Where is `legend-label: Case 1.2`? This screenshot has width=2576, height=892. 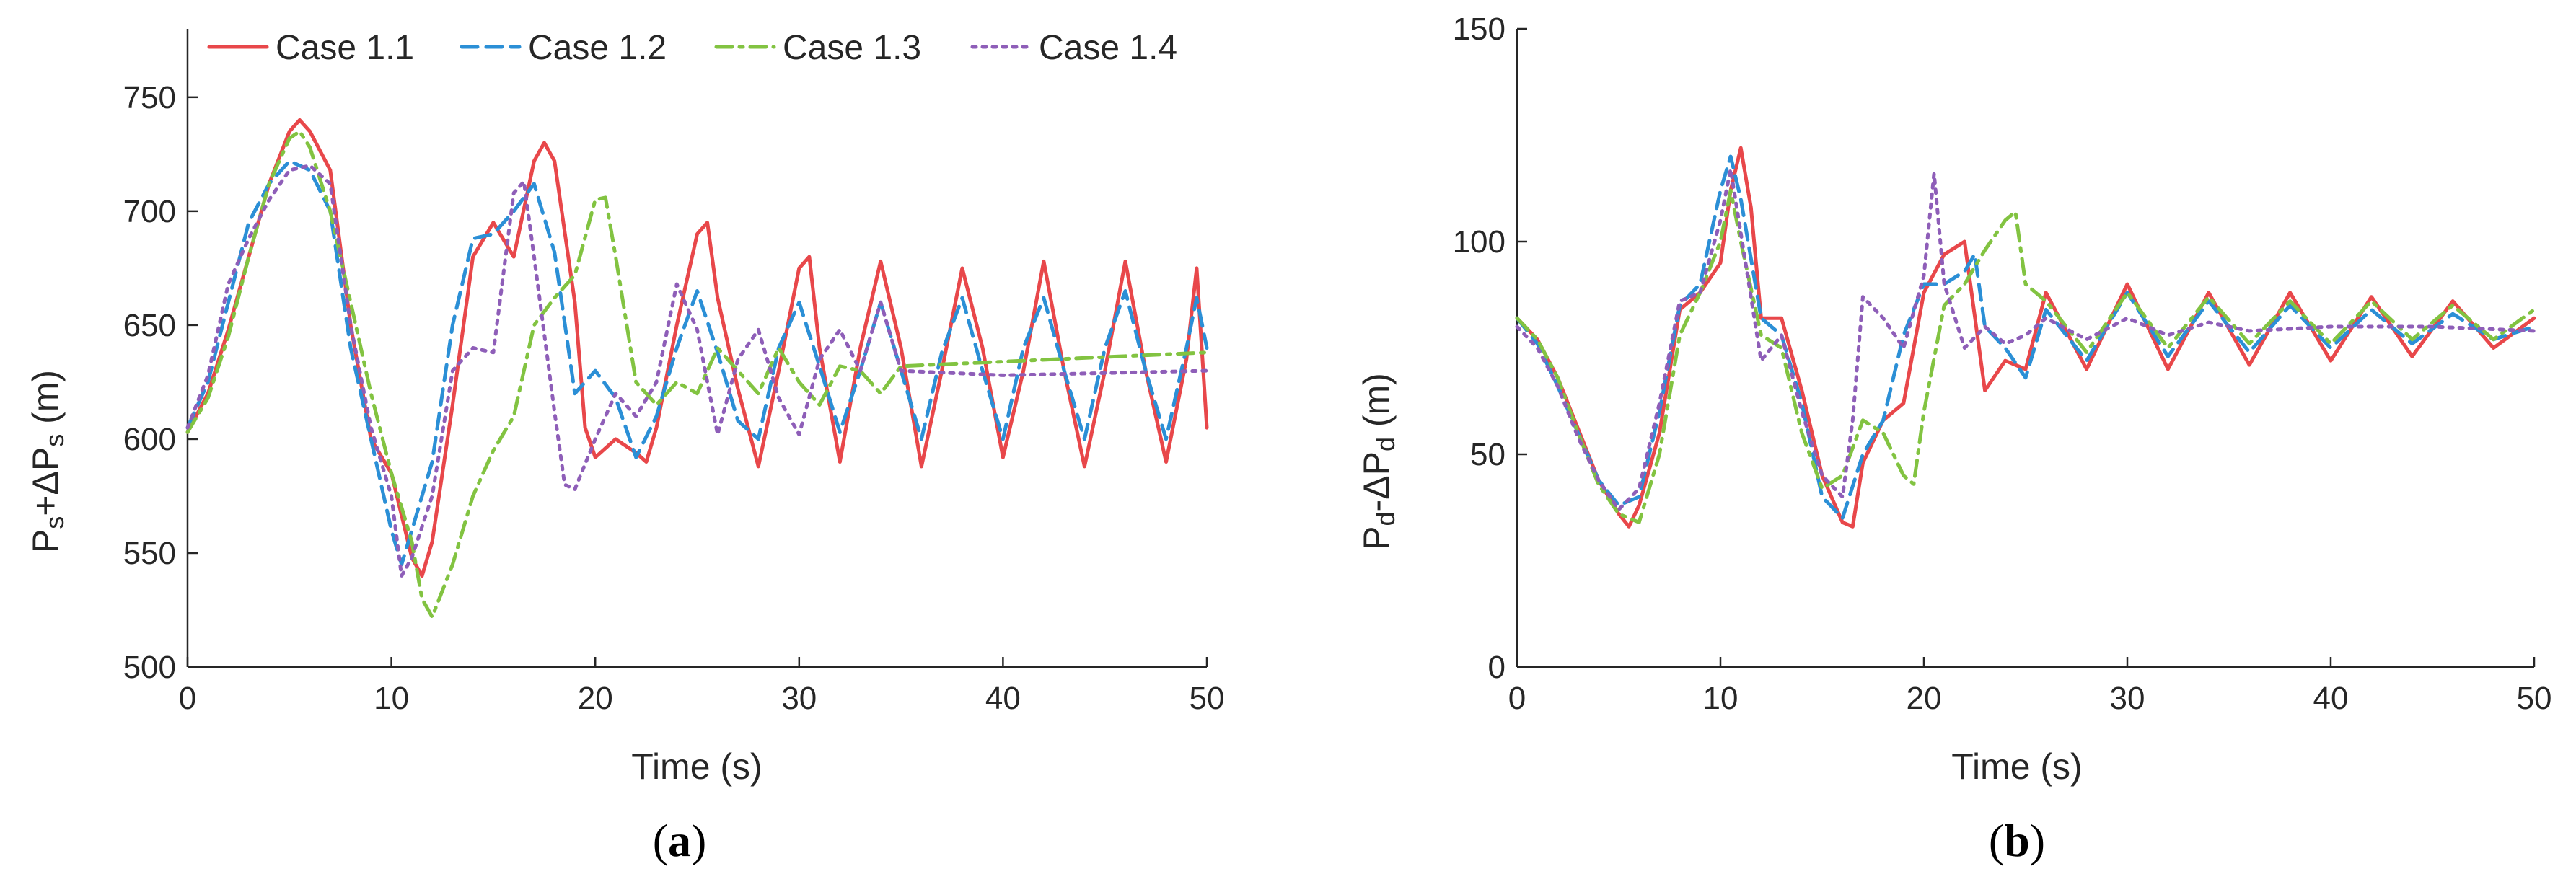 legend-label: Case 1.2 is located at coordinates (597, 48).